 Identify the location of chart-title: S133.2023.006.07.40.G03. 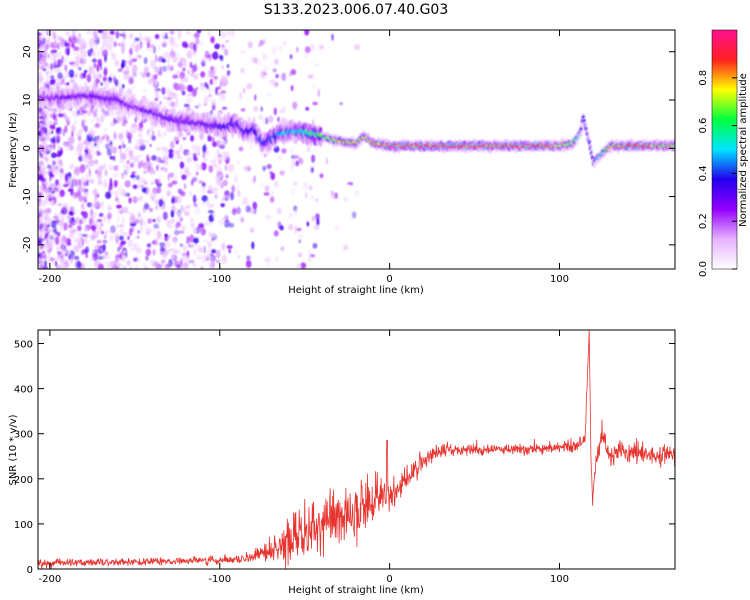
(356, 10).